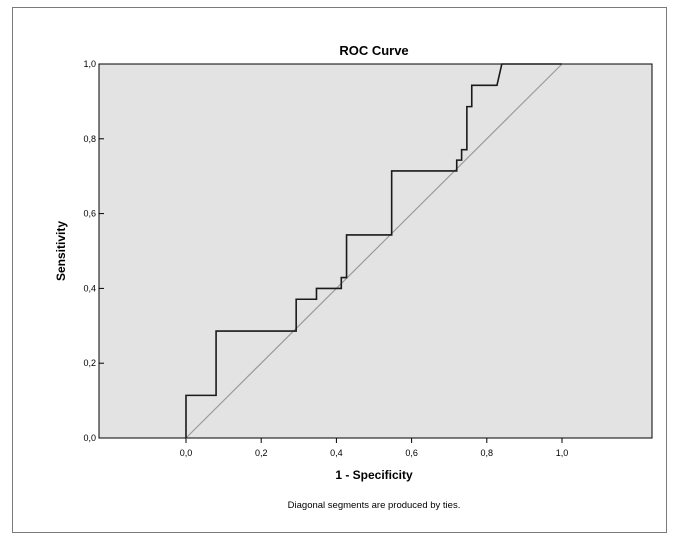 This screenshot has height=541, width=680. I want to click on y-tick-label: 0,4, so click(89, 288).